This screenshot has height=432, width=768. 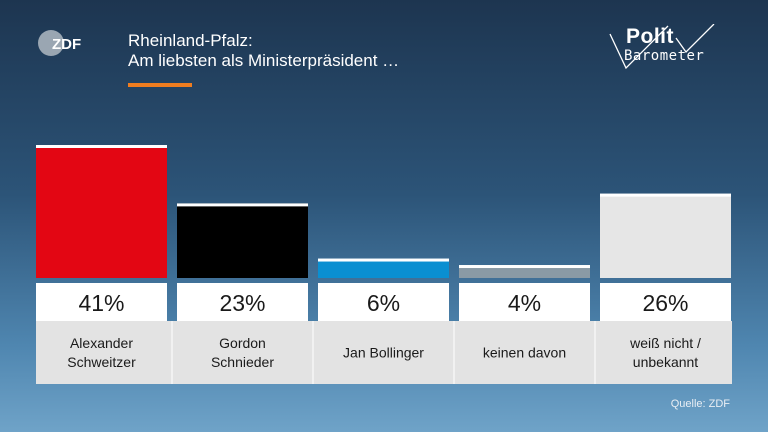 What do you see at coordinates (242, 352) in the screenshot?
I see `category-label: Gordon Schnieder` at bounding box center [242, 352].